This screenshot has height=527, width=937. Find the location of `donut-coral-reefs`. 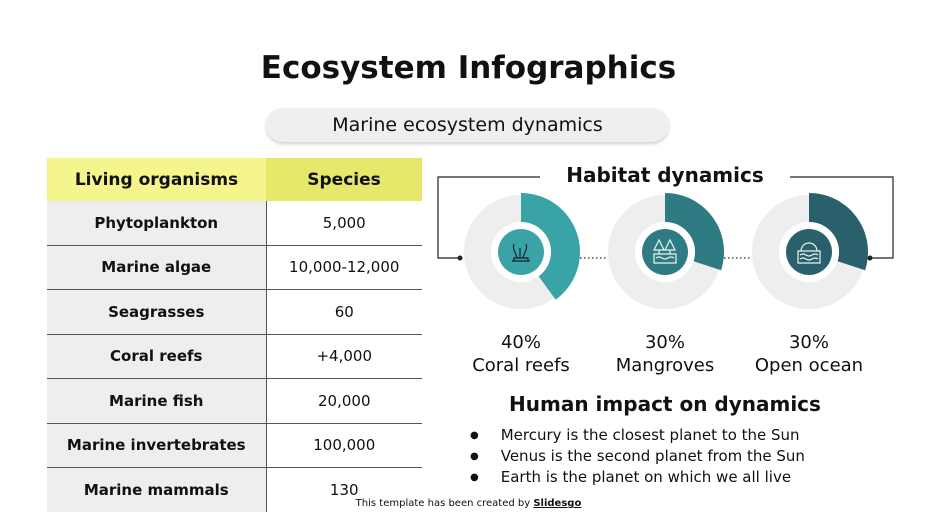

donut-coral-reefs is located at coordinates (522, 251).